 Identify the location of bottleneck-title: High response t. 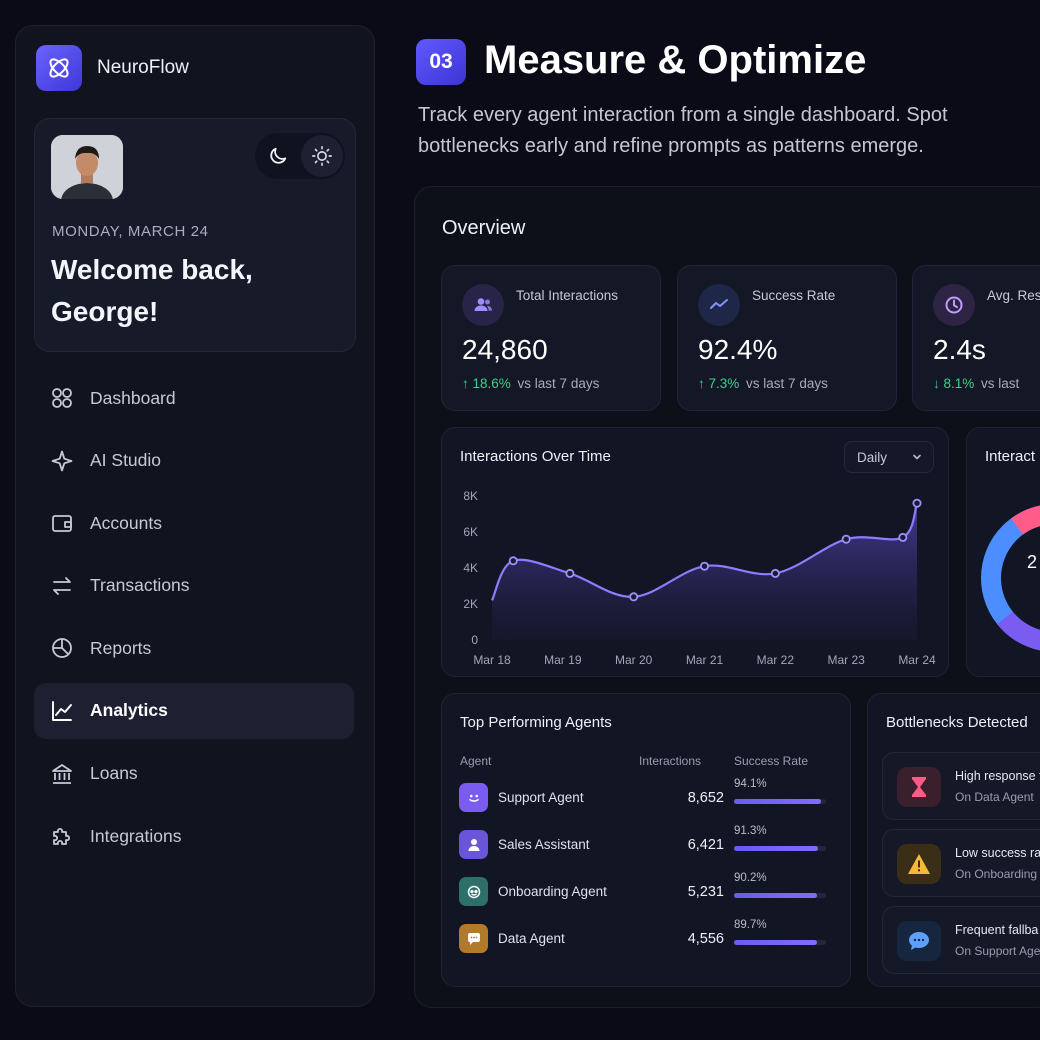
(997, 776).